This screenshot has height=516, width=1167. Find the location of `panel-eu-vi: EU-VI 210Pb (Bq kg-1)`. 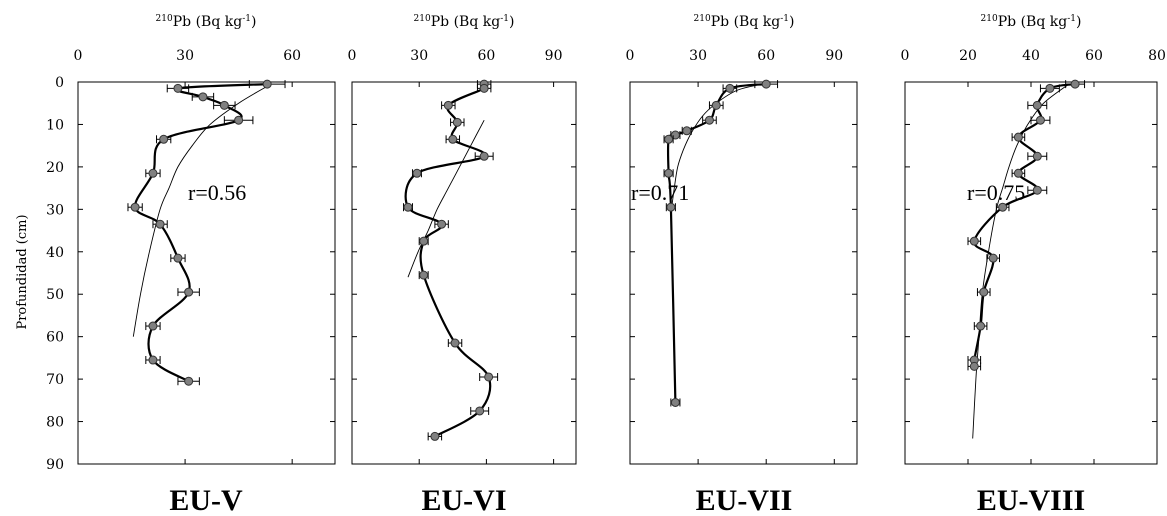

panel-eu-vi: EU-VI 210Pb (Bq kg-1) is located at coordinates (464, 265).